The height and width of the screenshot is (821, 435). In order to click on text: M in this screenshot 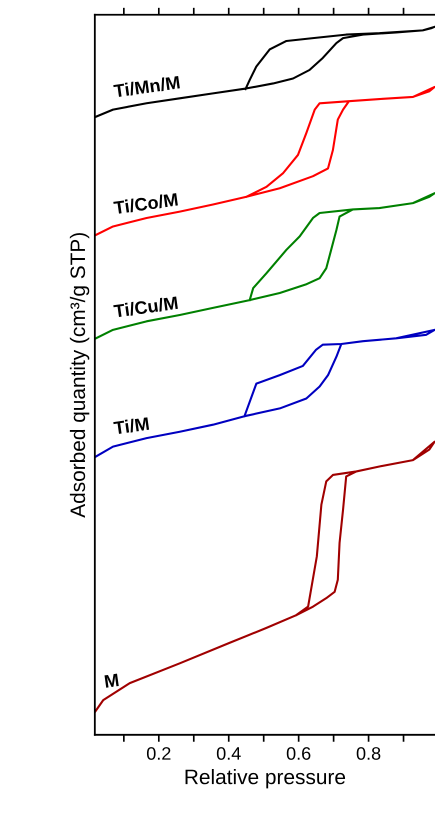, I will do `click(111, 681)`.